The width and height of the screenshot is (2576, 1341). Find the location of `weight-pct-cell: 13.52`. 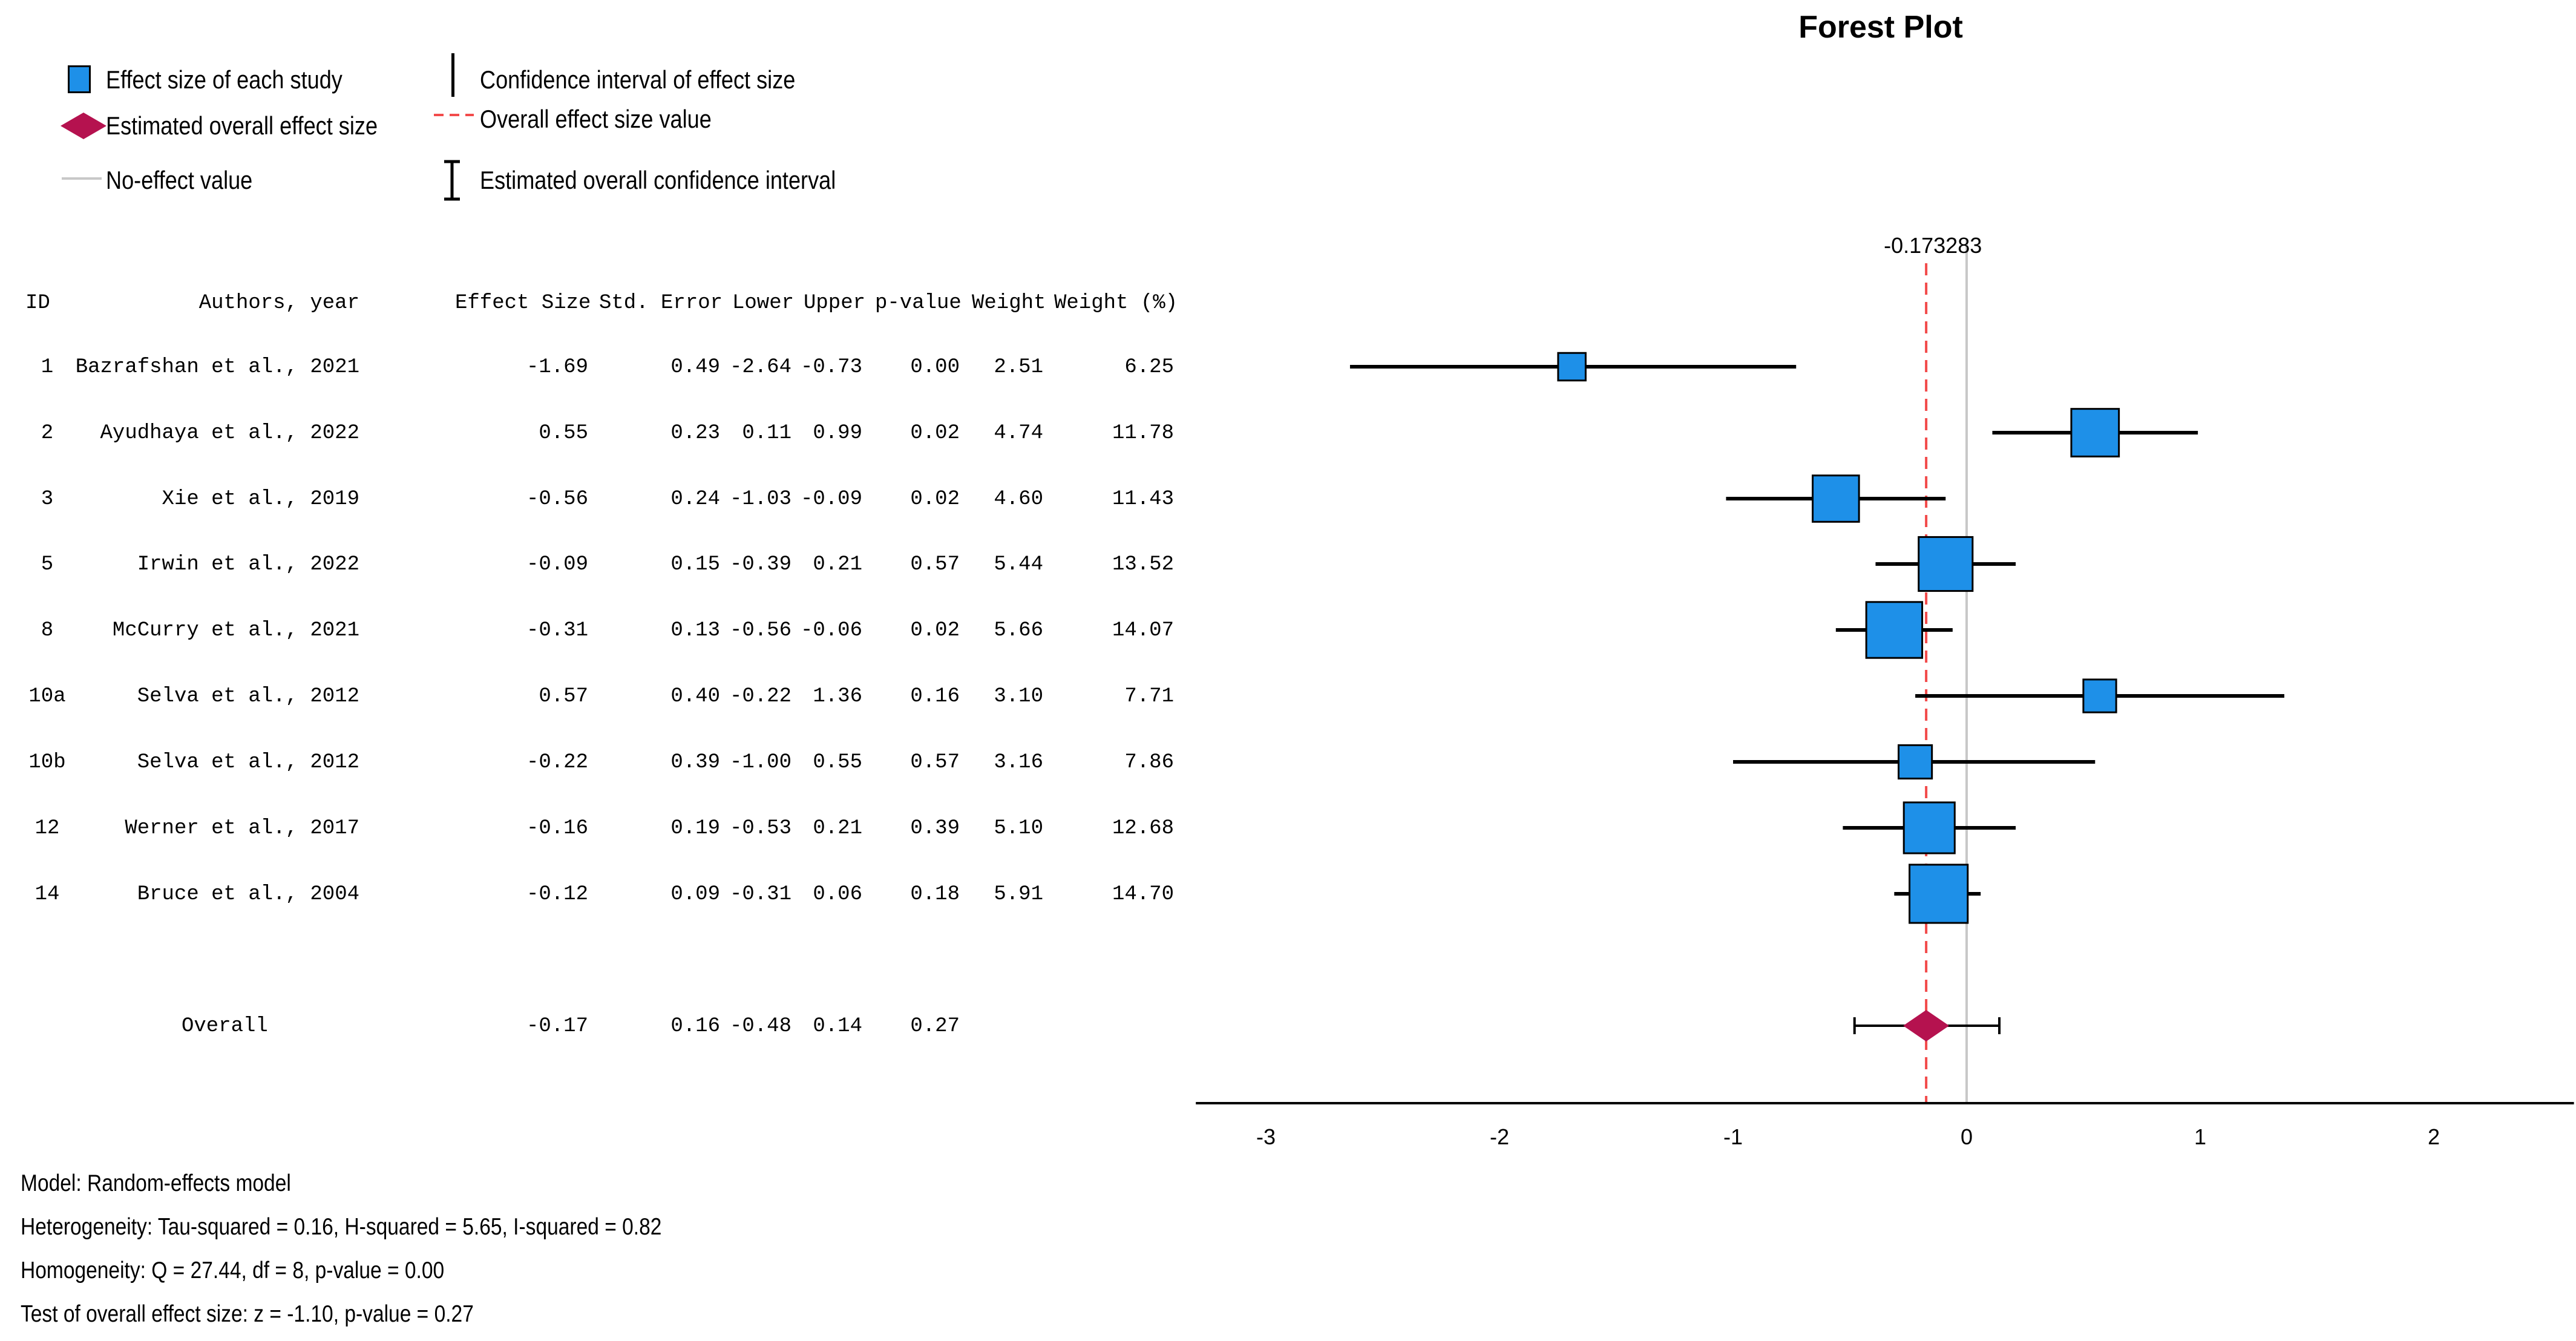

weight-pct-cell: 13.52 is located at coordinates (1143, 564).